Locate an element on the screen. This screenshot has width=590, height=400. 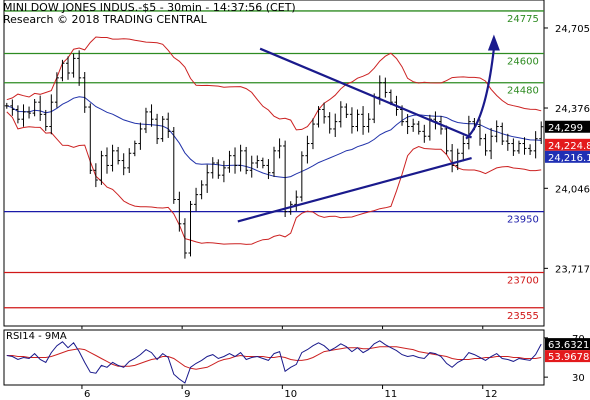
breakout-arrow-line is located at coordinates (480, 94).